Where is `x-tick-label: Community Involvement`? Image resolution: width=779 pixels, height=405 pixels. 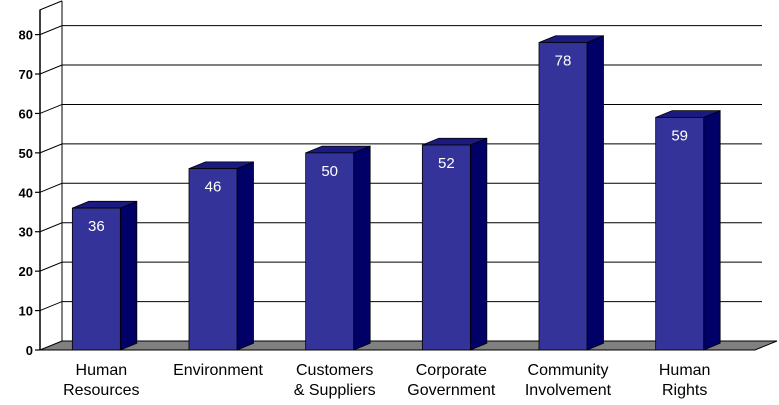
x-tick-label: Community Involvement is located at coordinates (568, 380).